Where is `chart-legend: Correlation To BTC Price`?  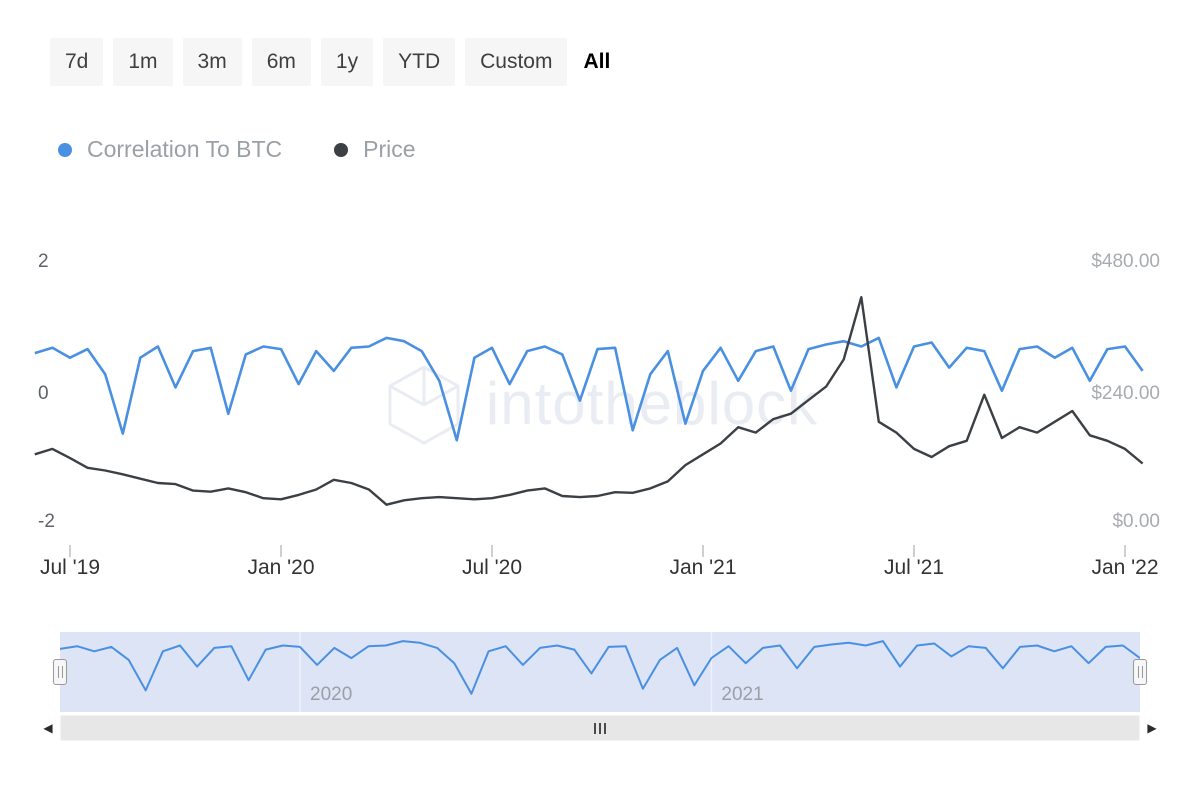
chart-legend: Correlation To BTC Price is located at coordinates (237, 149).